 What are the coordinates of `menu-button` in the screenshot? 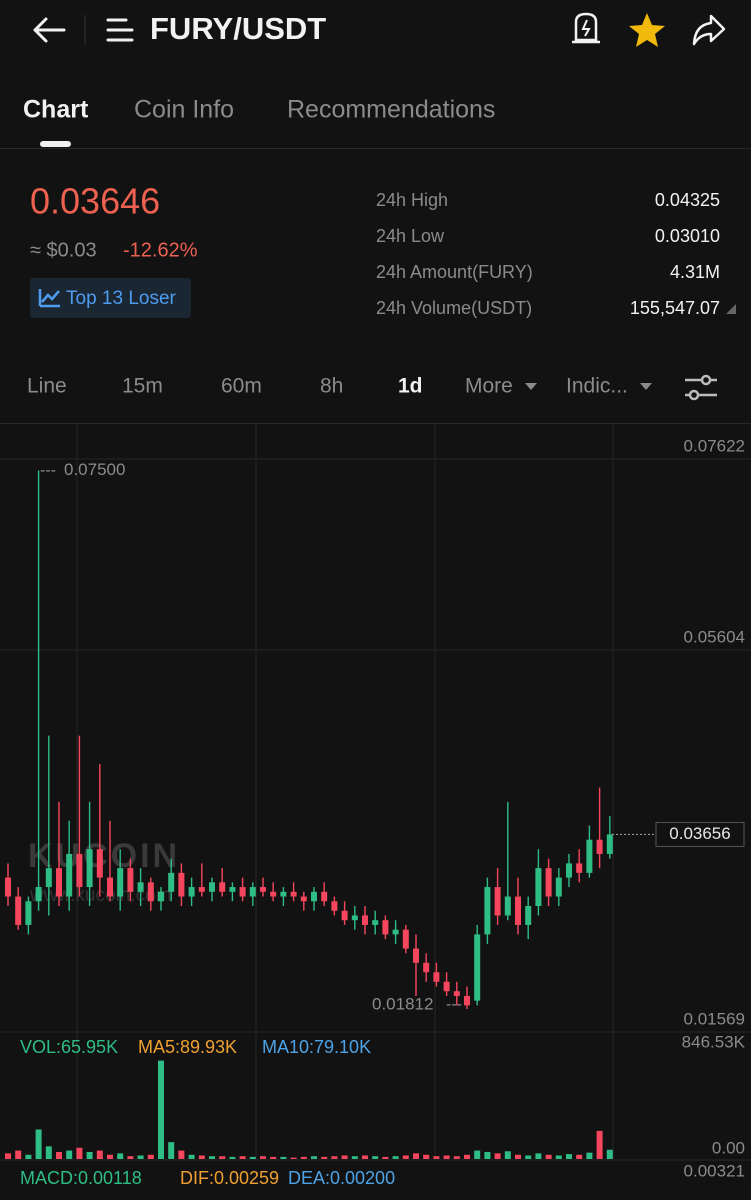 It's located at (120, 30).